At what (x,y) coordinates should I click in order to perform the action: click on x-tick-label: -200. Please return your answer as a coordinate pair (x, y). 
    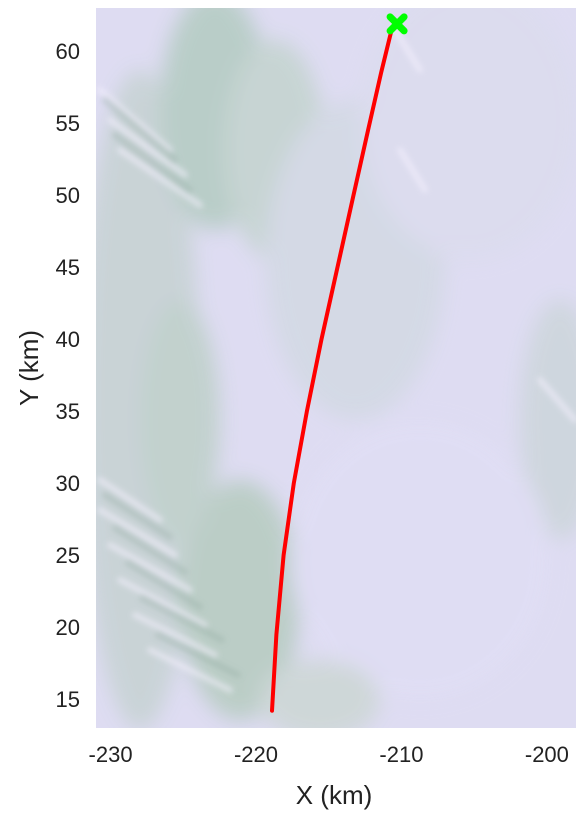
    Looking at the image, I should click on (547, 754).